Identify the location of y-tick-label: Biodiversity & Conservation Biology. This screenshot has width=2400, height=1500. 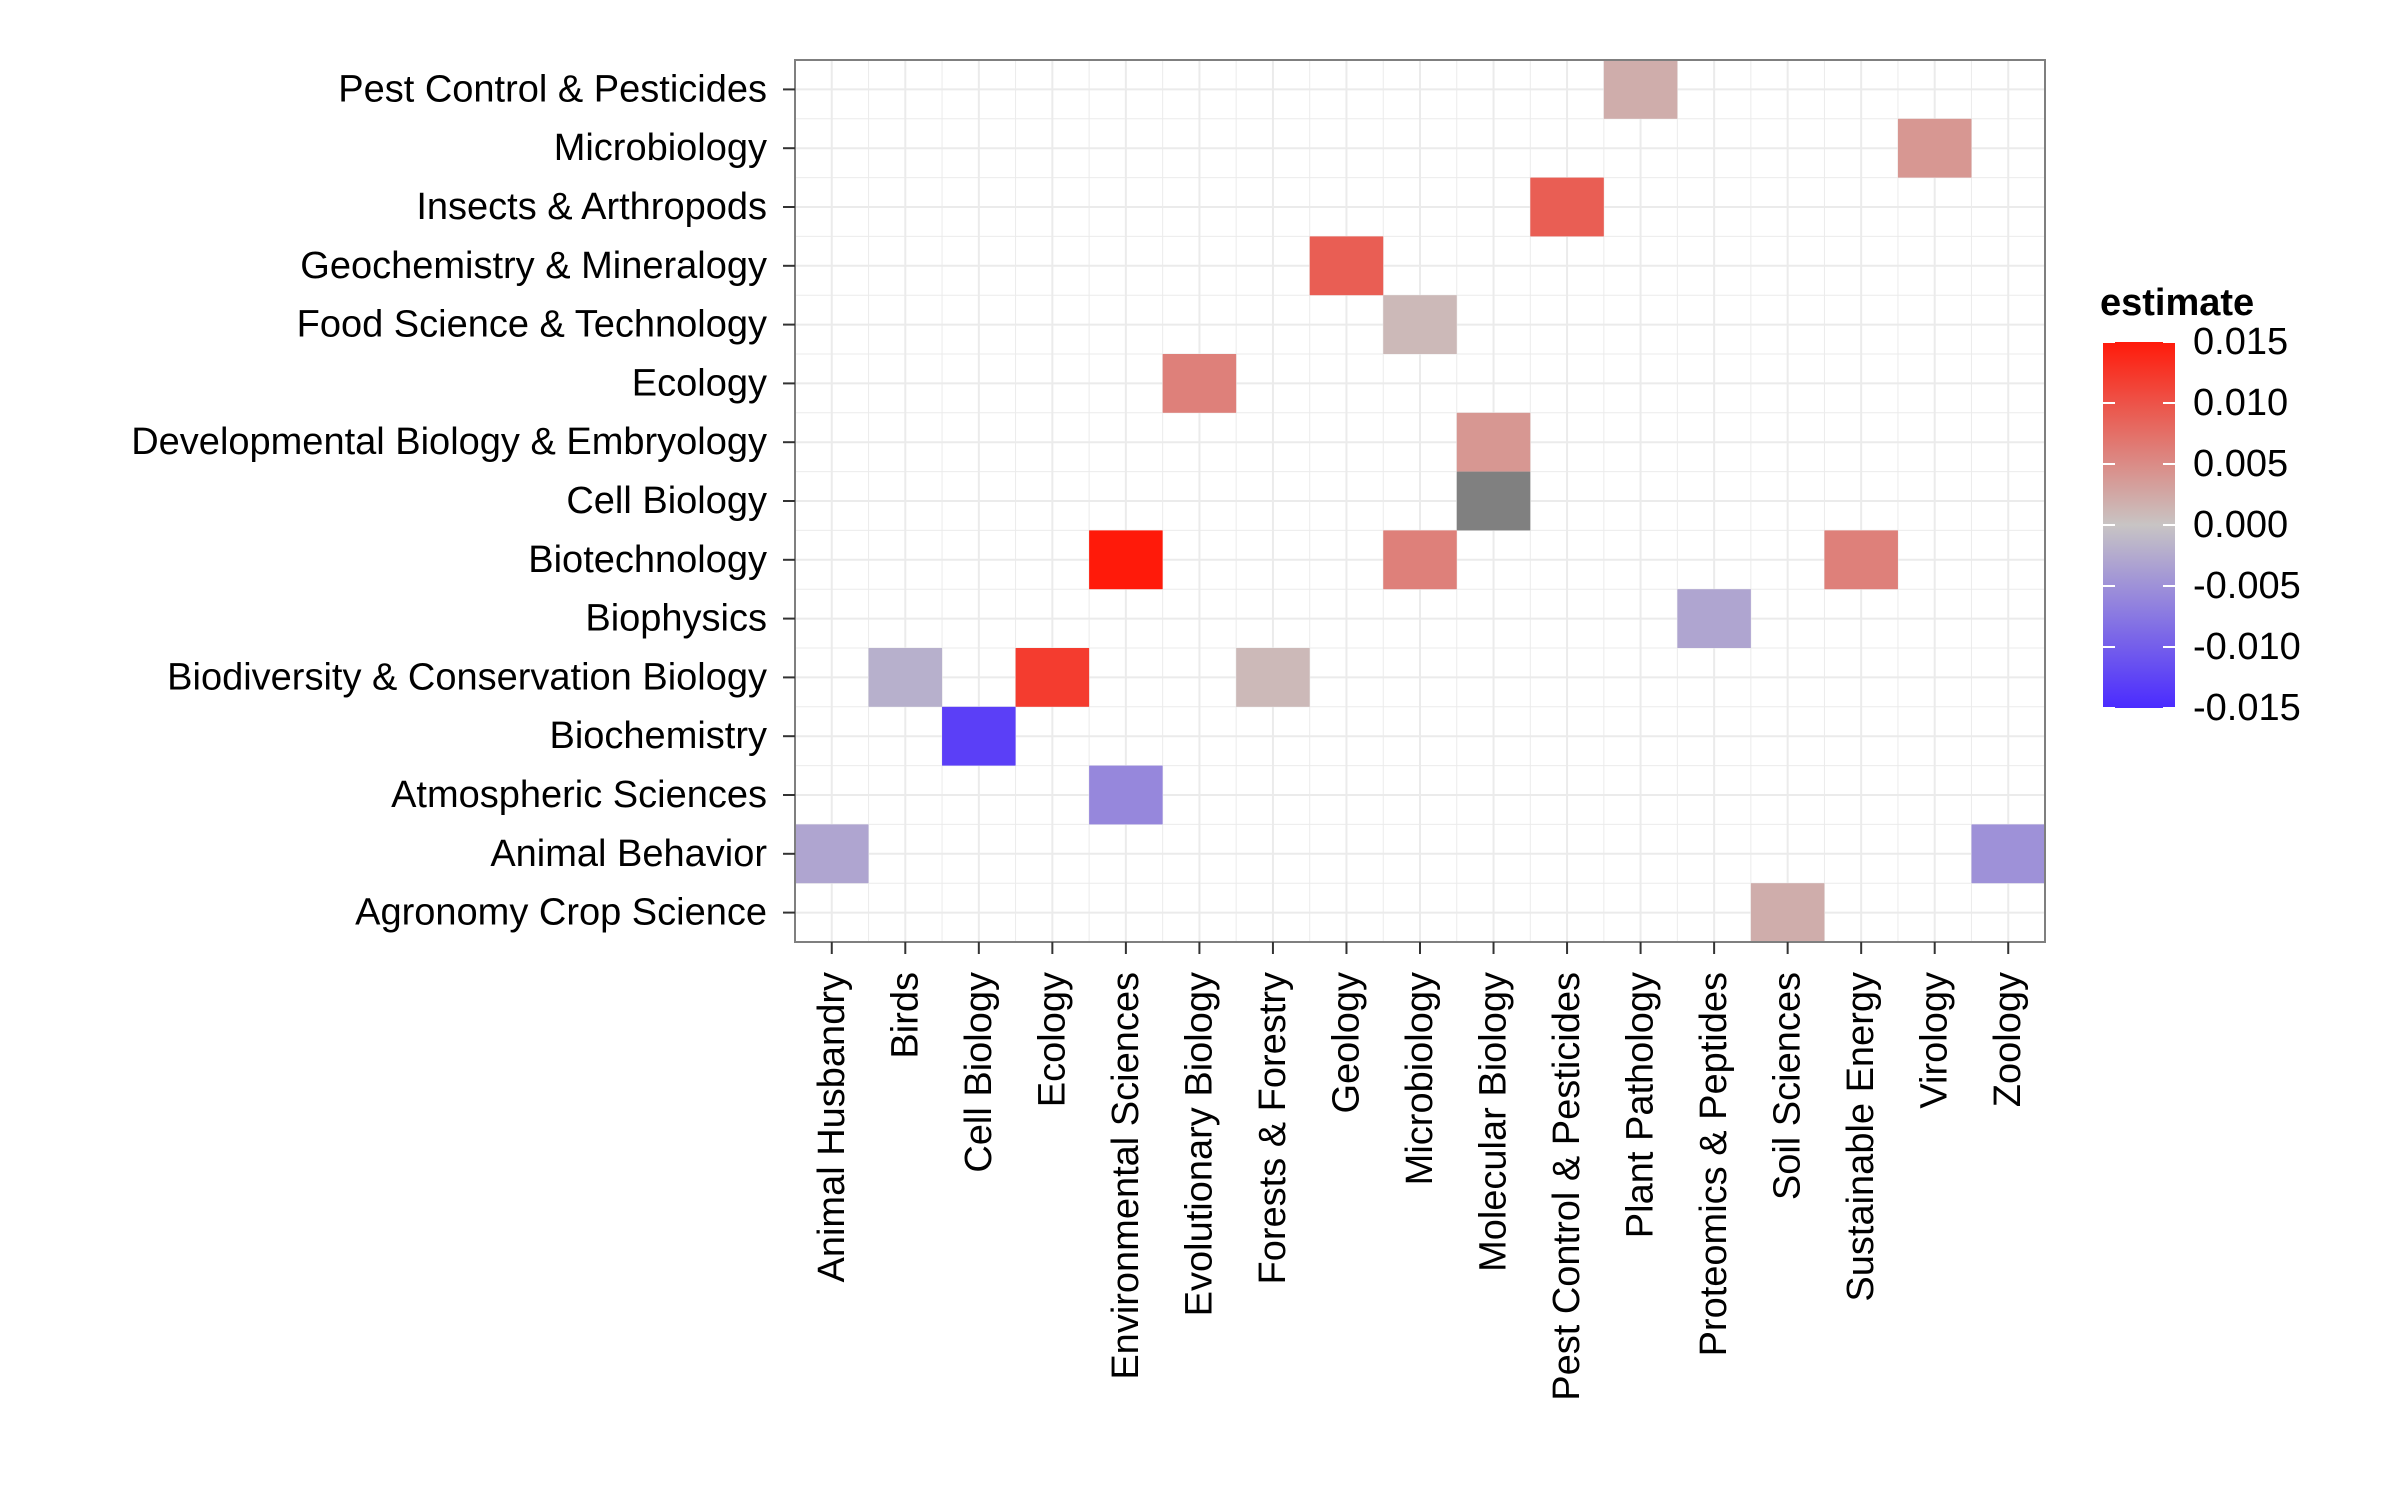
(467, 677).